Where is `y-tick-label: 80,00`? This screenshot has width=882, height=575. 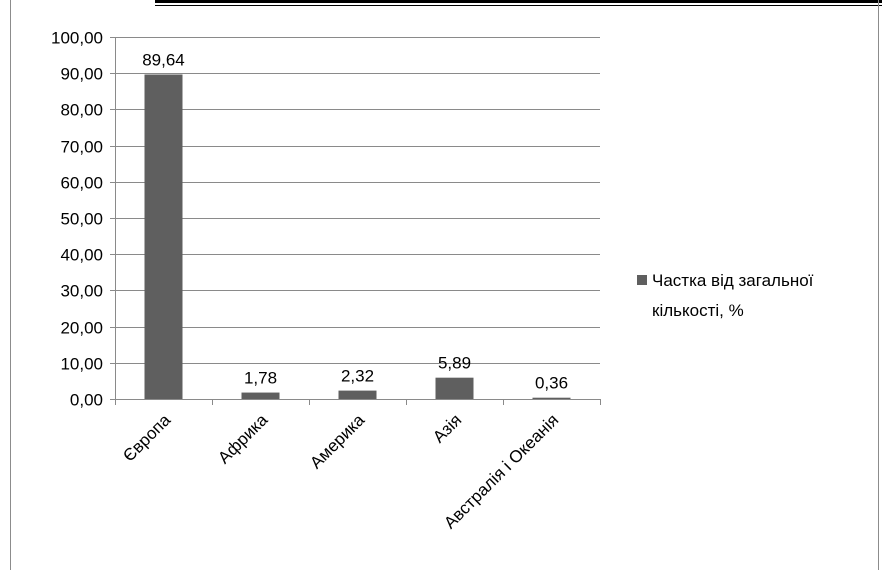
y-tick-label: 80,00 is located at coordinates (81, 110).